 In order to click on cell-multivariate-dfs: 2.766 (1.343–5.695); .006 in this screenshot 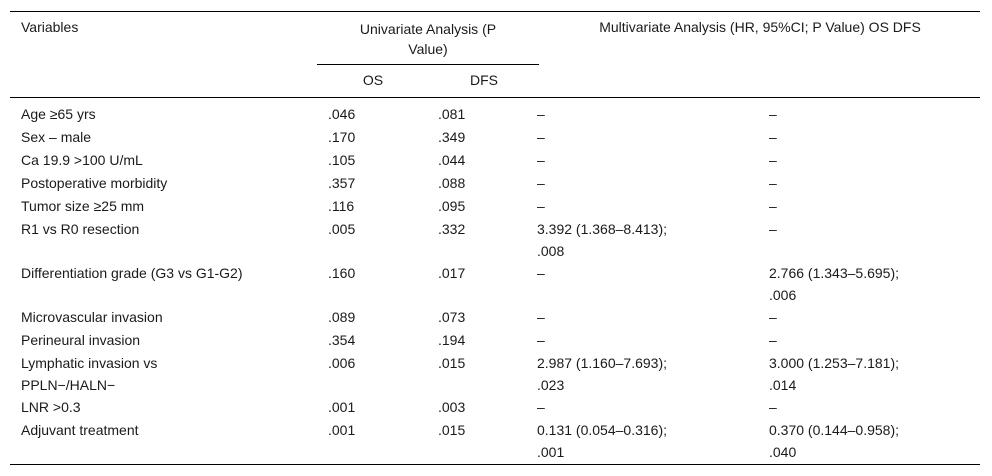, I will do `click(869, 284)`.